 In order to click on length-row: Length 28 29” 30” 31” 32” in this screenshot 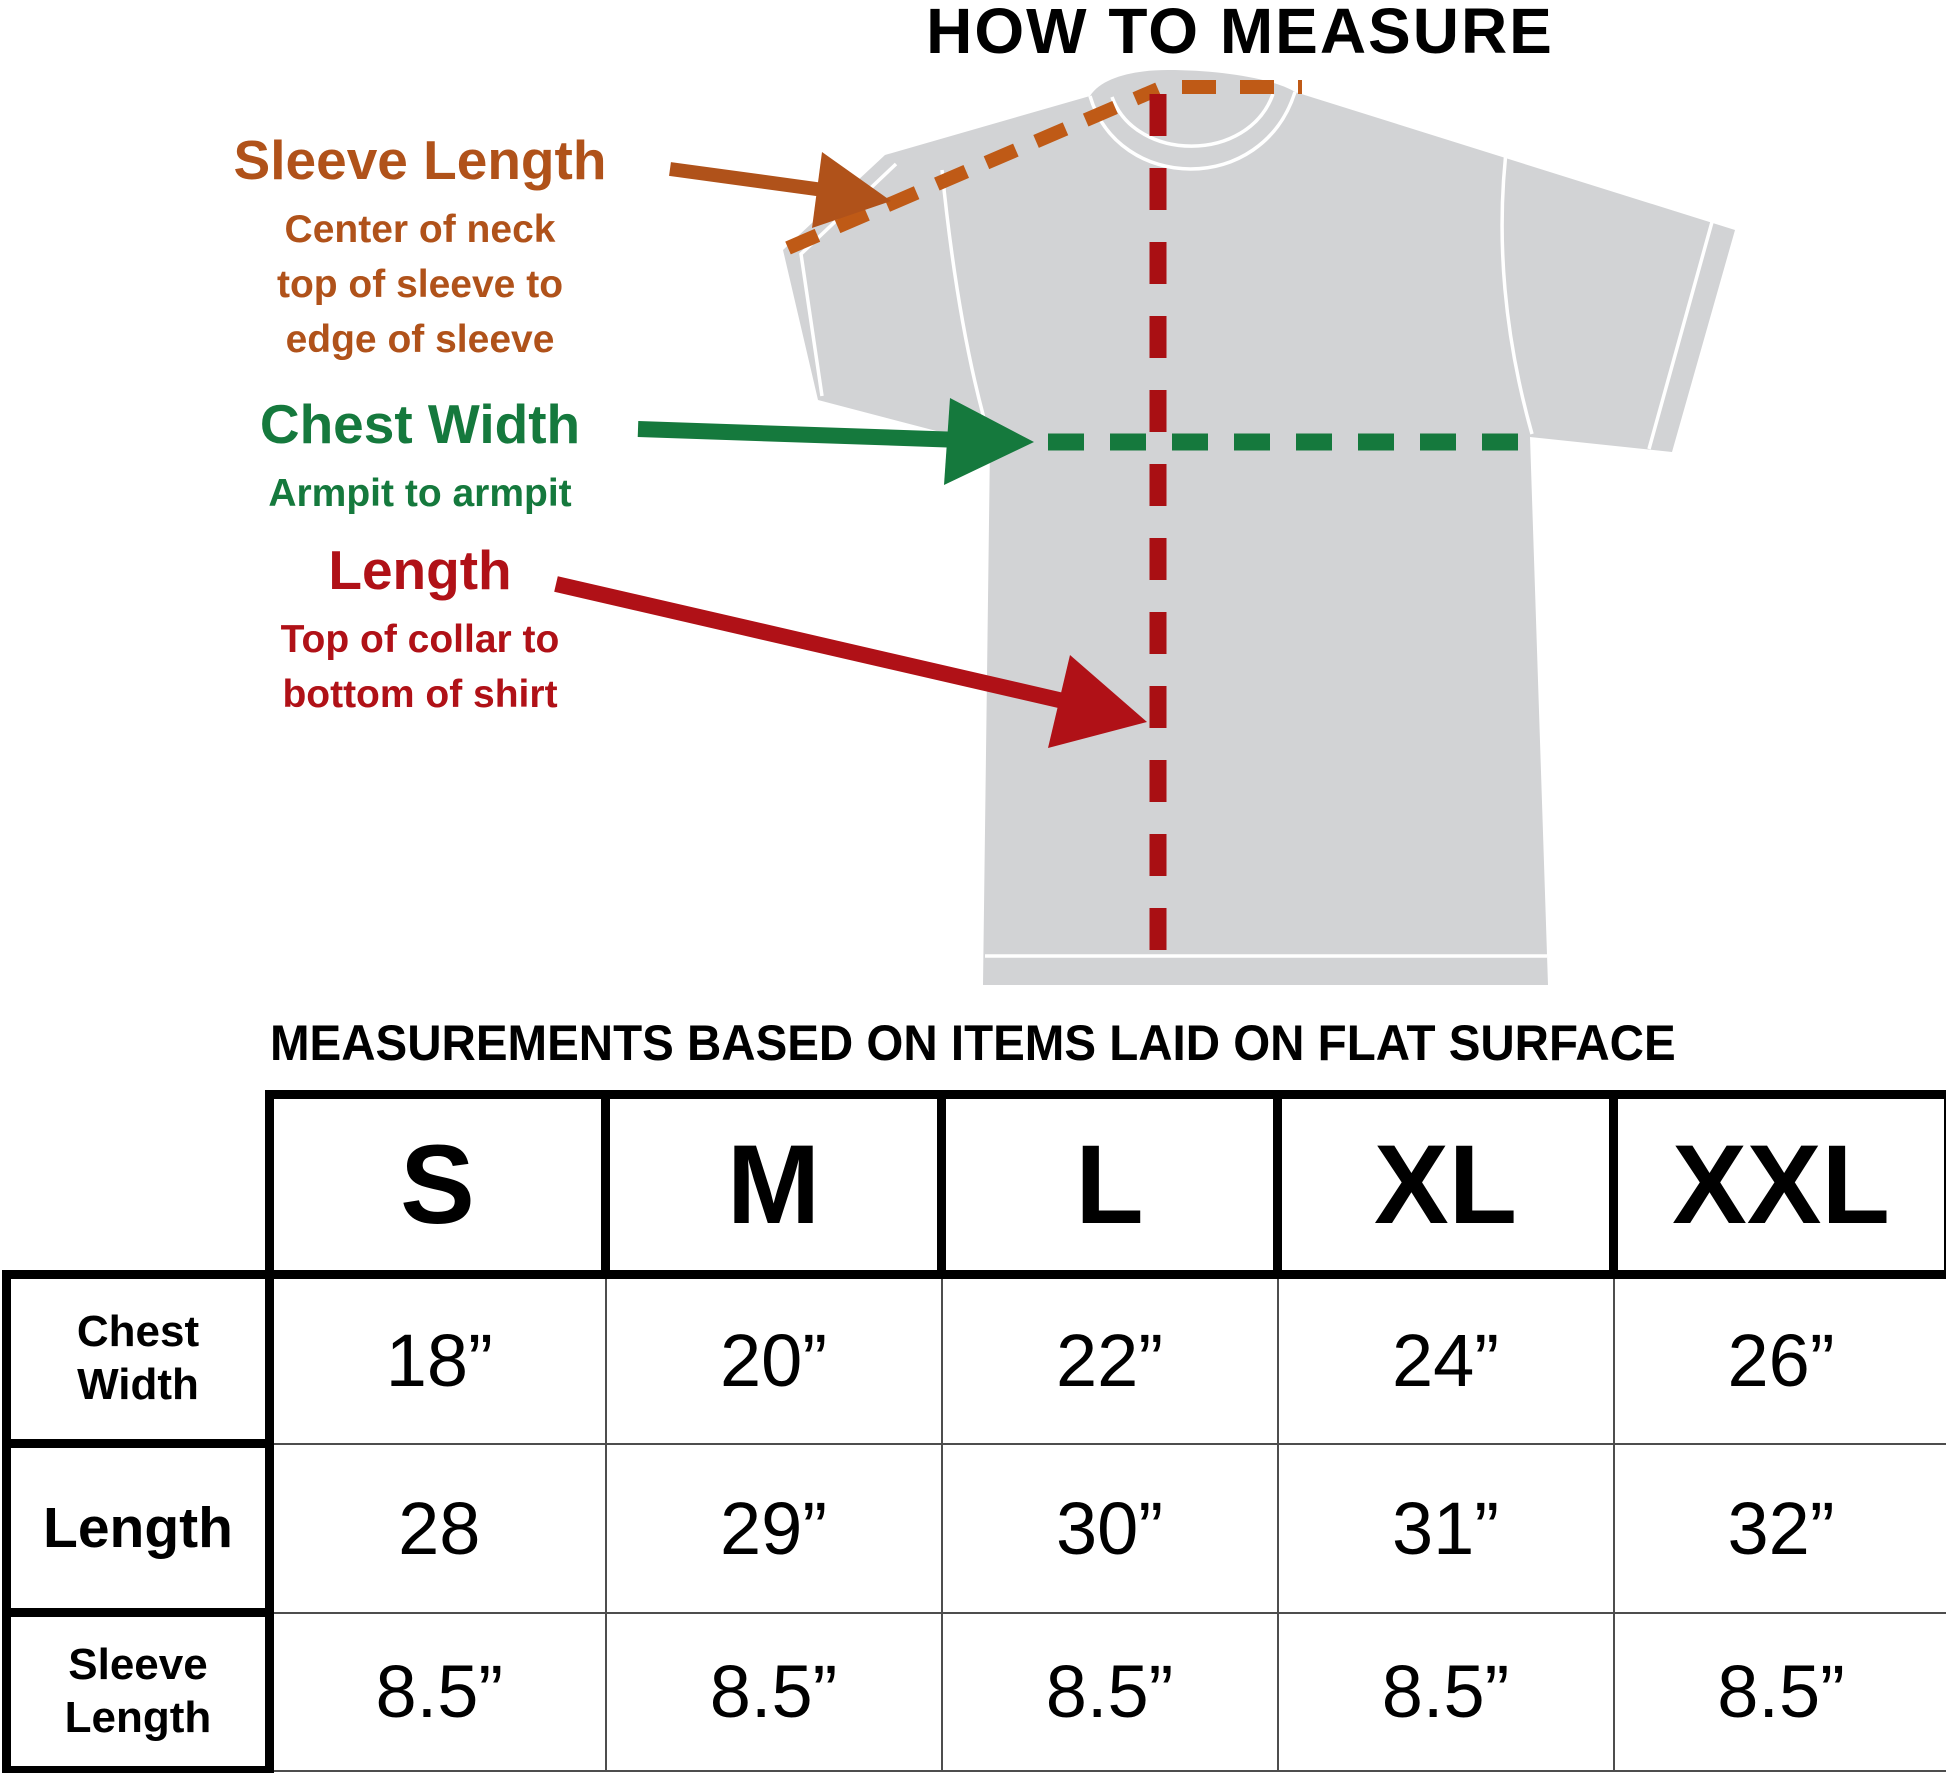, I will do `click(974, 1528)`.